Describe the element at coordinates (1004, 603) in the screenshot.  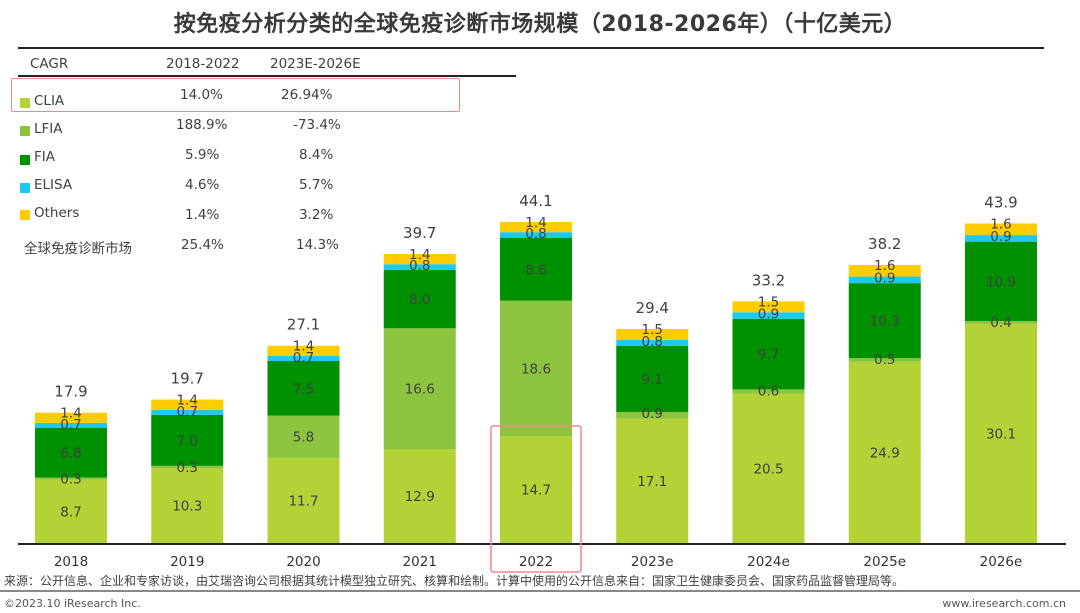
I see `website-link: www.iresearch.com.cn` at that location.